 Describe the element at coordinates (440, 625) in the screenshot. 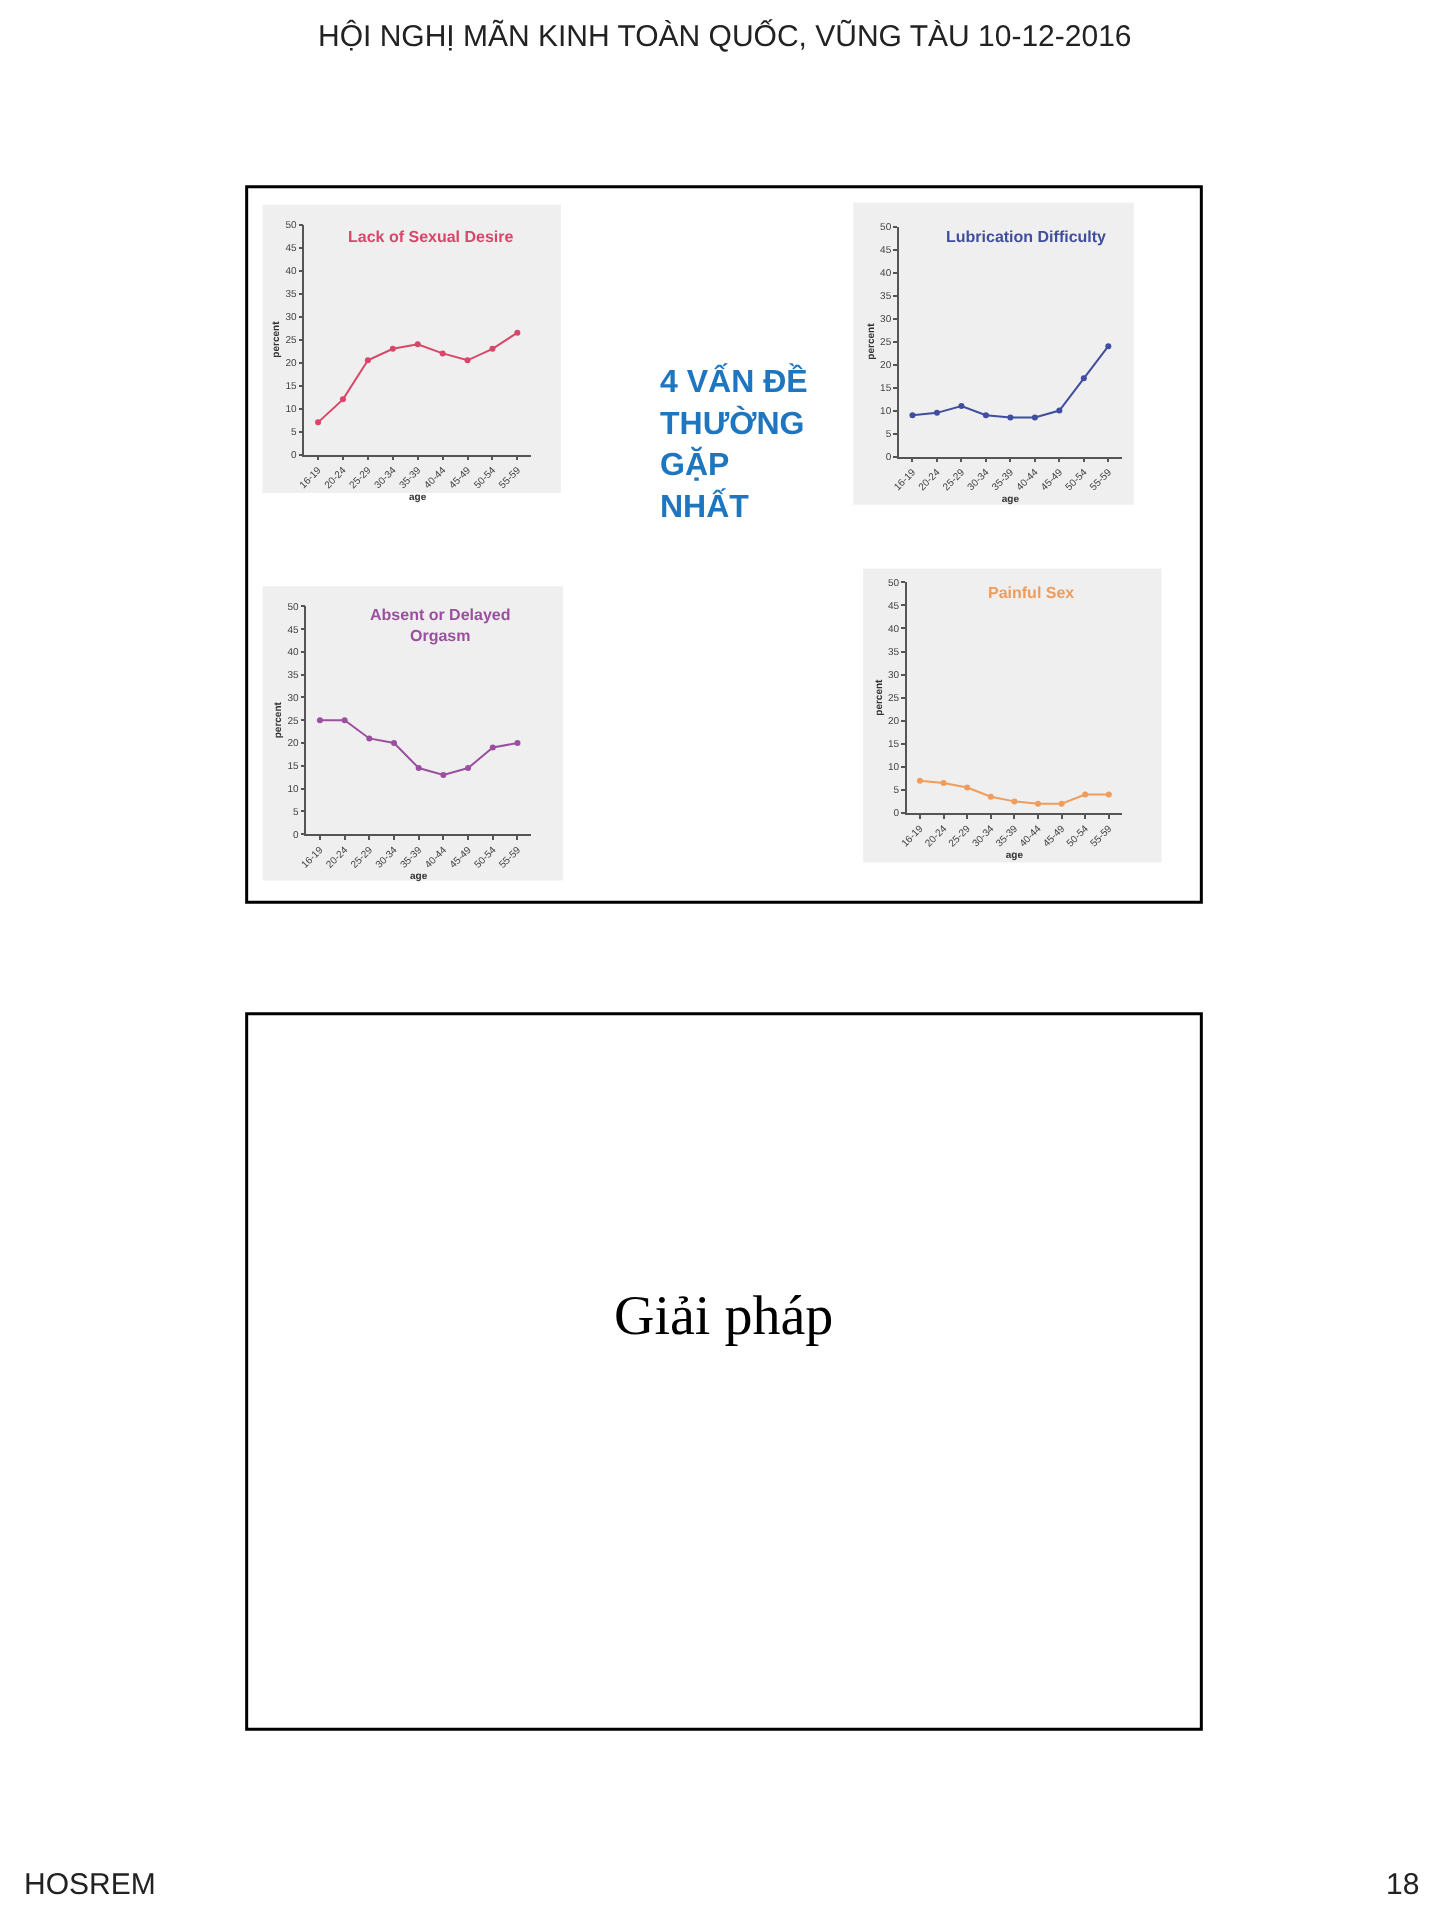

I see `text: Absent or Delayed Orgasm` at that location.